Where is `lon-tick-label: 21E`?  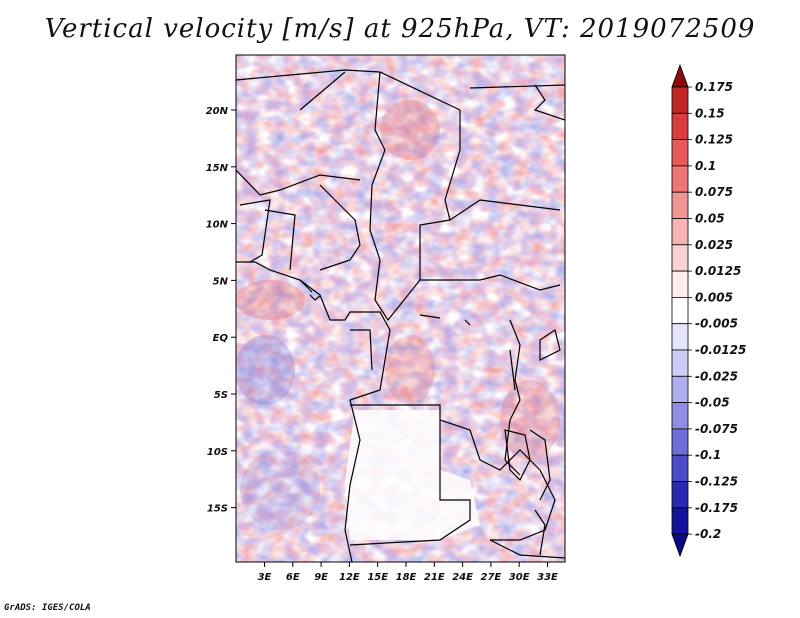 lon-tick-label: 21E is located at coordinates (434, 577).